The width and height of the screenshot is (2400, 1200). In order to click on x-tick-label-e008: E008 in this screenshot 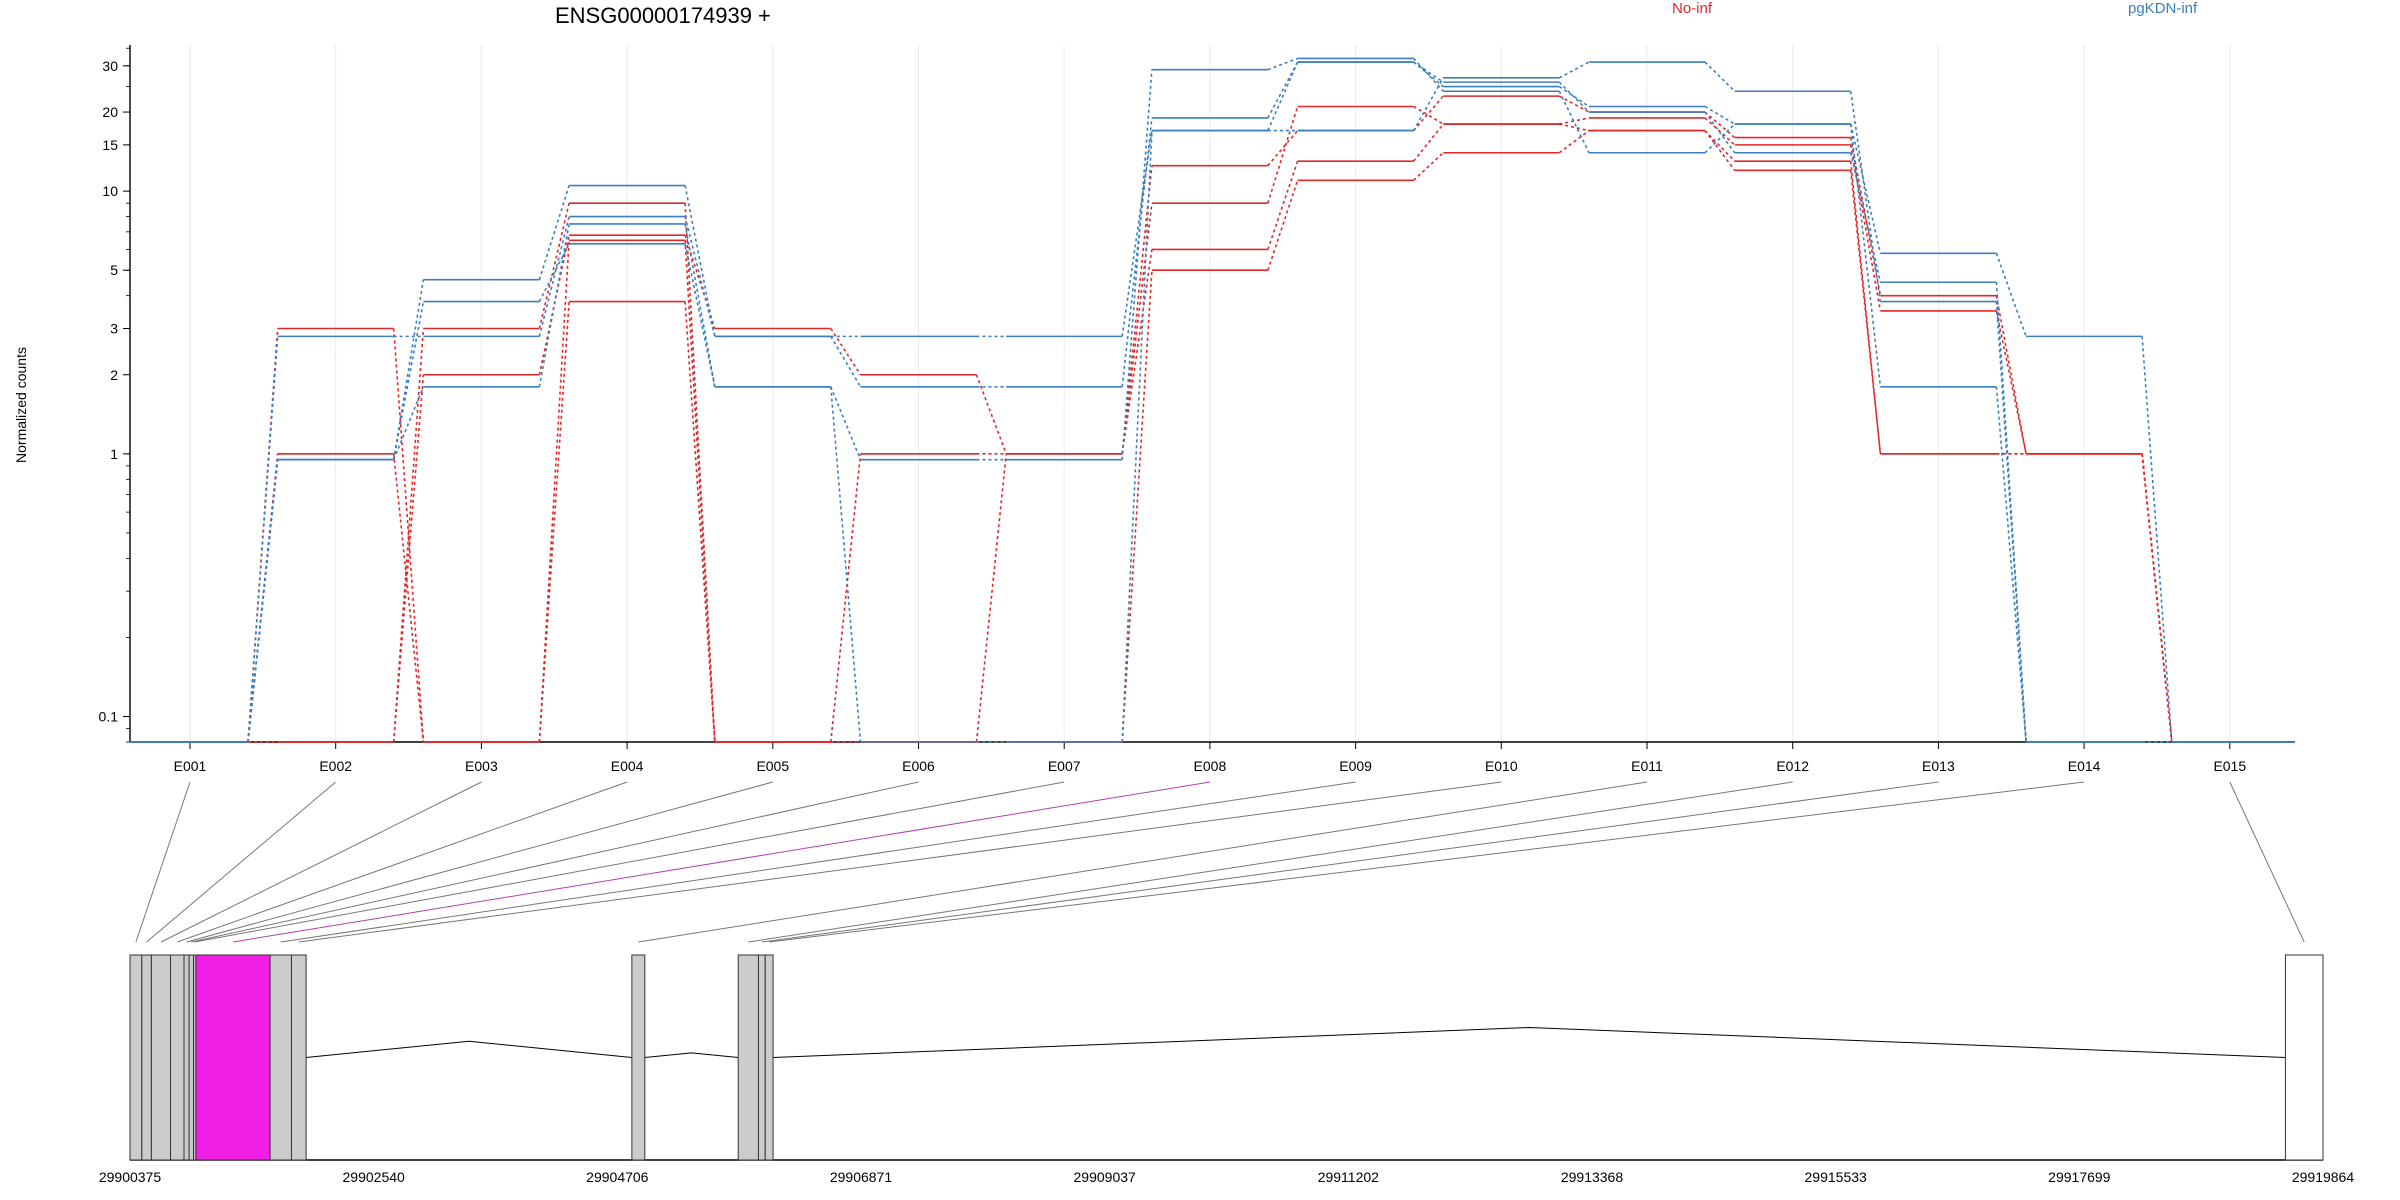, I will do `click(1210, 766)`.